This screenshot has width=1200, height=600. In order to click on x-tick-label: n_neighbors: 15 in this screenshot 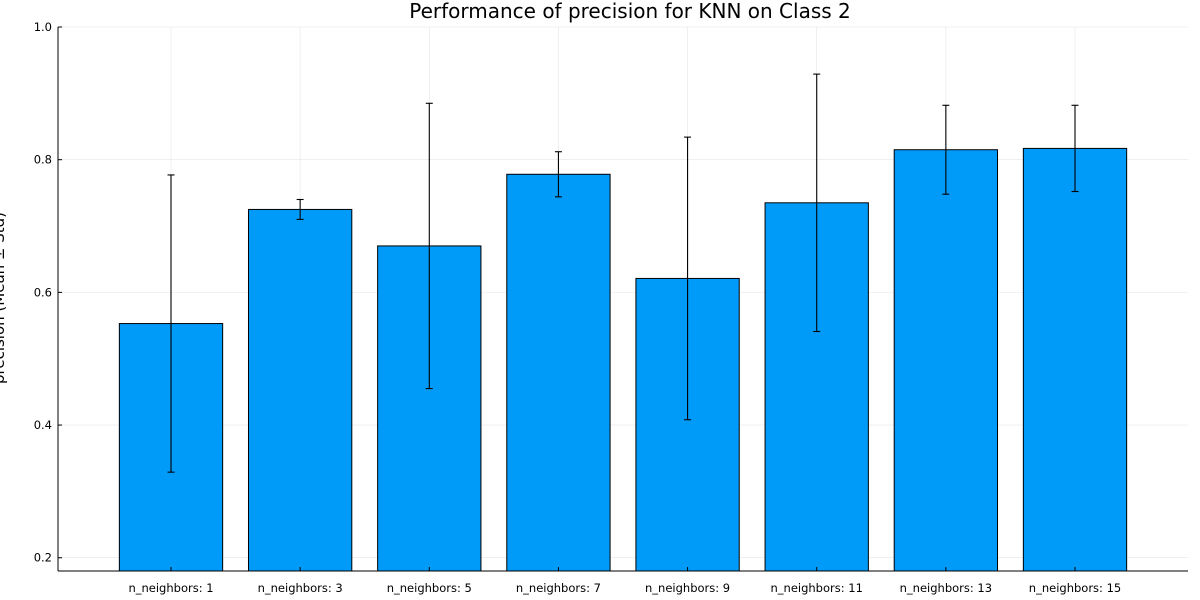, I will do `click(1075, 588)`.